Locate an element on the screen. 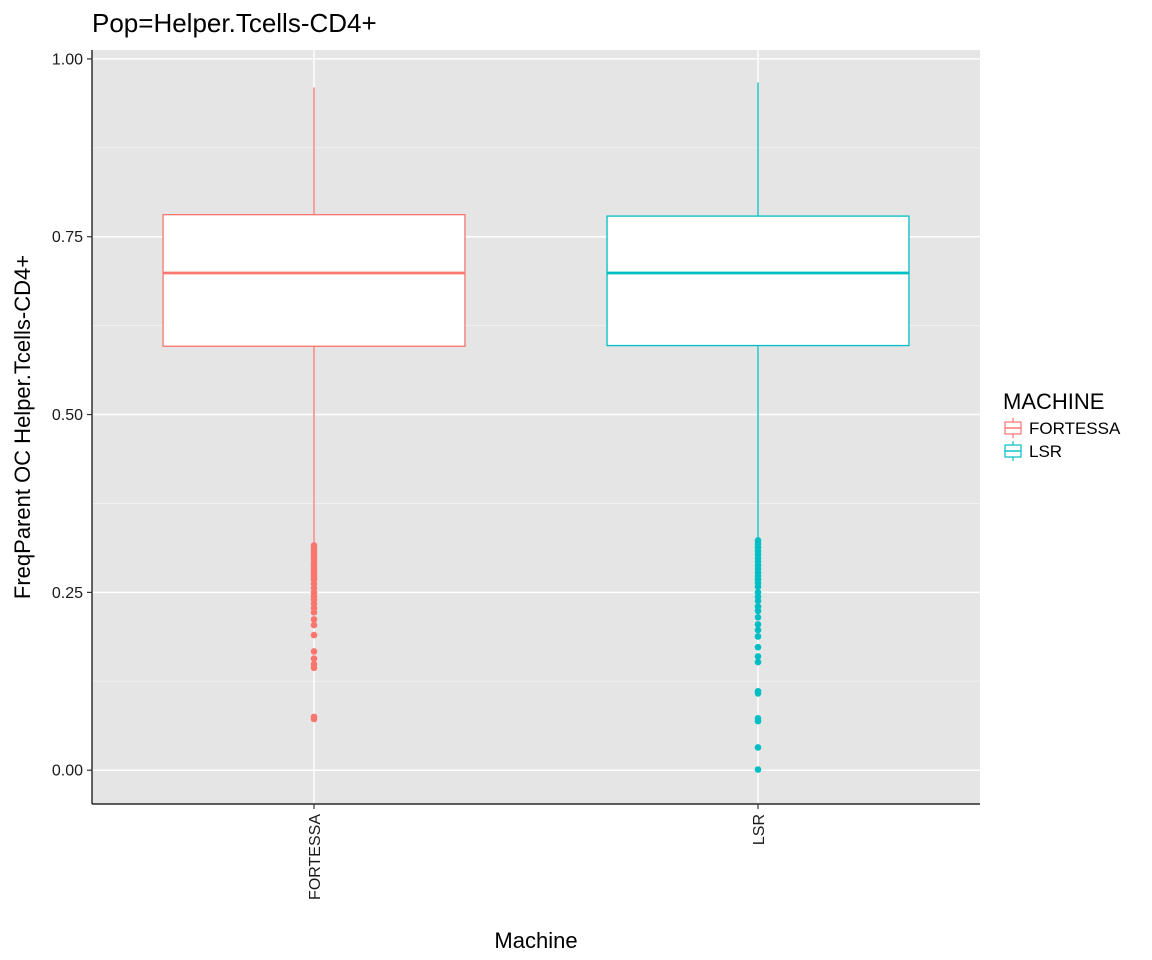 This screenshot has height=960, width=1152. x-tick-label: LSR is located at coordinates (759, 829).